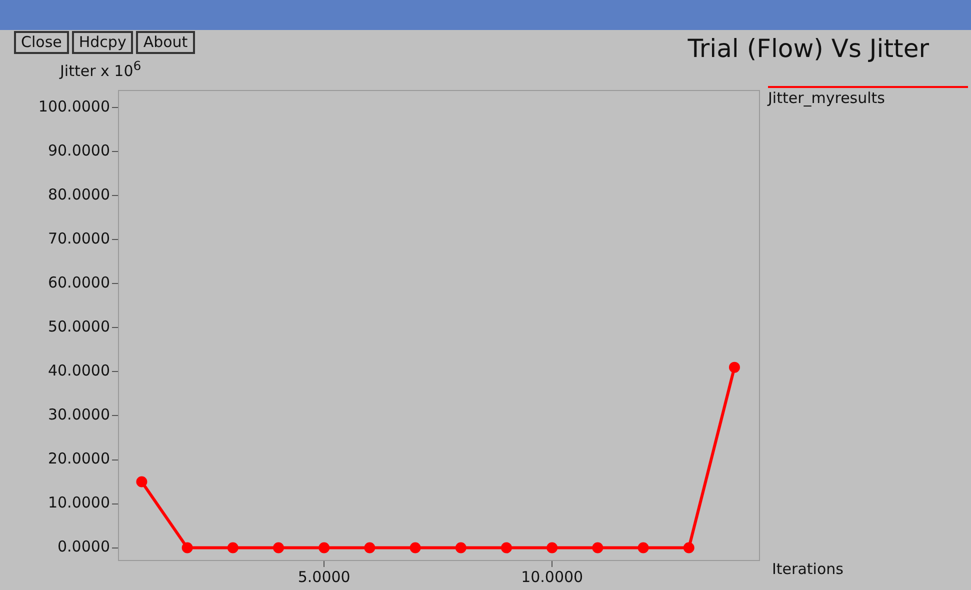 Image resolution: width=971 pixels, height=590 pixels. What do you see at coordinates (79, 239) in the screenshot?
I see `y-tick-label: 70.0000` at bounding box center [79, 239].